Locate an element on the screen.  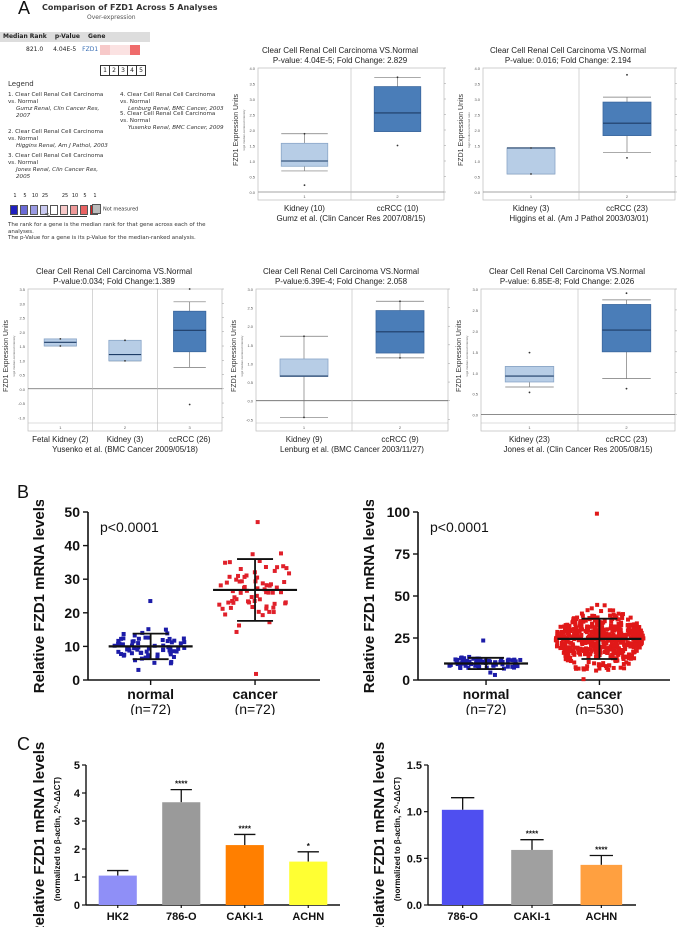
category-label: ccRCC (10) is located at coordinates (398, 208).